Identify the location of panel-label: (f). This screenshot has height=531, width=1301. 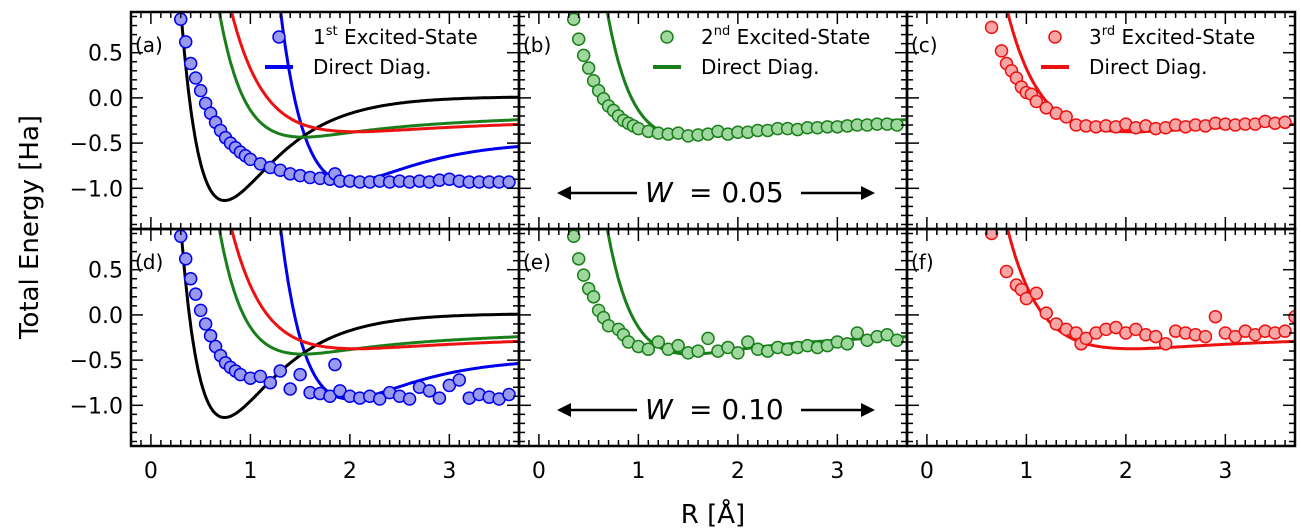
(922, 262).